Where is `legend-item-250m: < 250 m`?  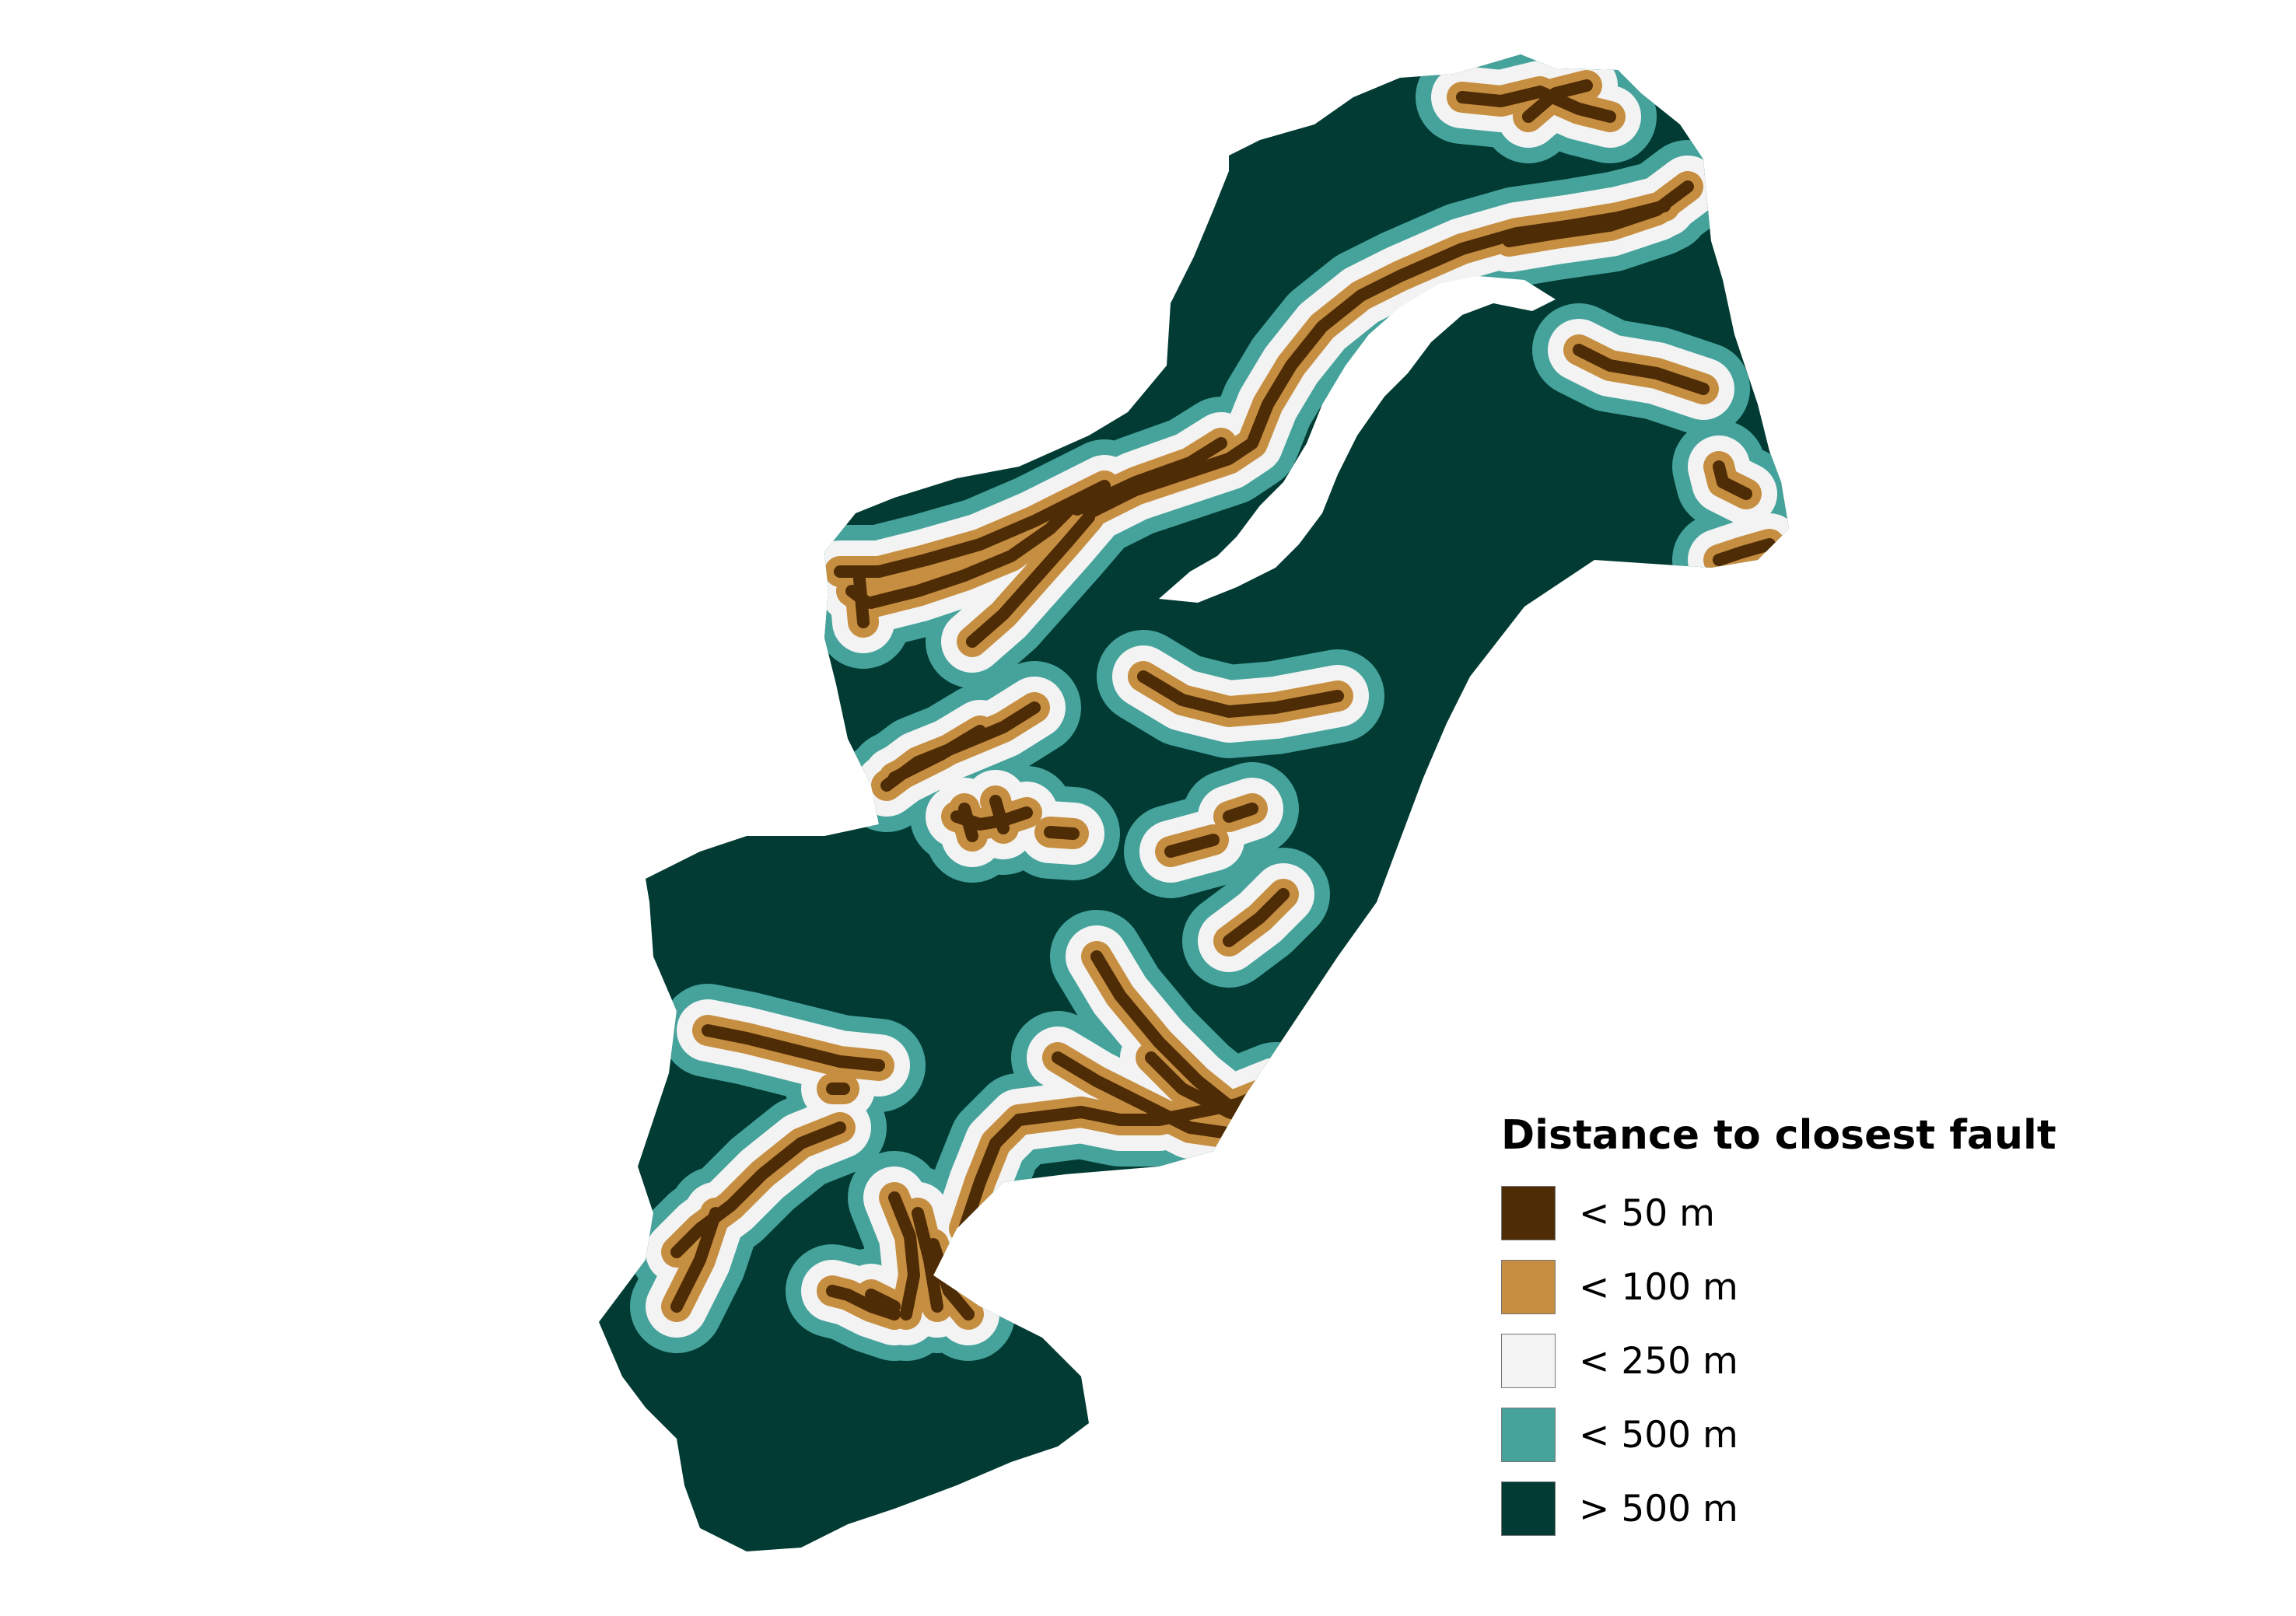
legend-item-250m: < 250 m is located at coordinates (1779, 1361).